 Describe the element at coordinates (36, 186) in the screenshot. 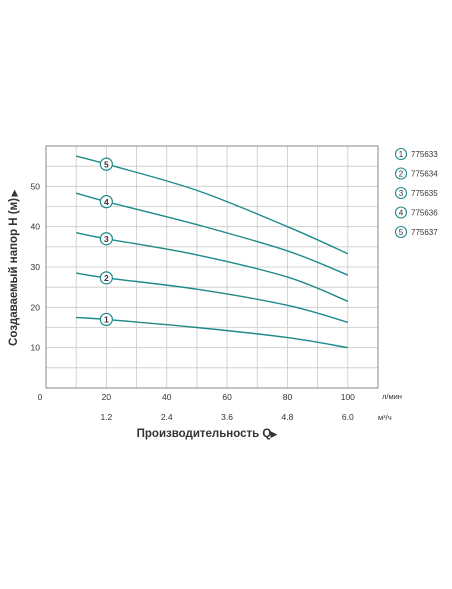

I see `y-tick-label: 50` at that location.